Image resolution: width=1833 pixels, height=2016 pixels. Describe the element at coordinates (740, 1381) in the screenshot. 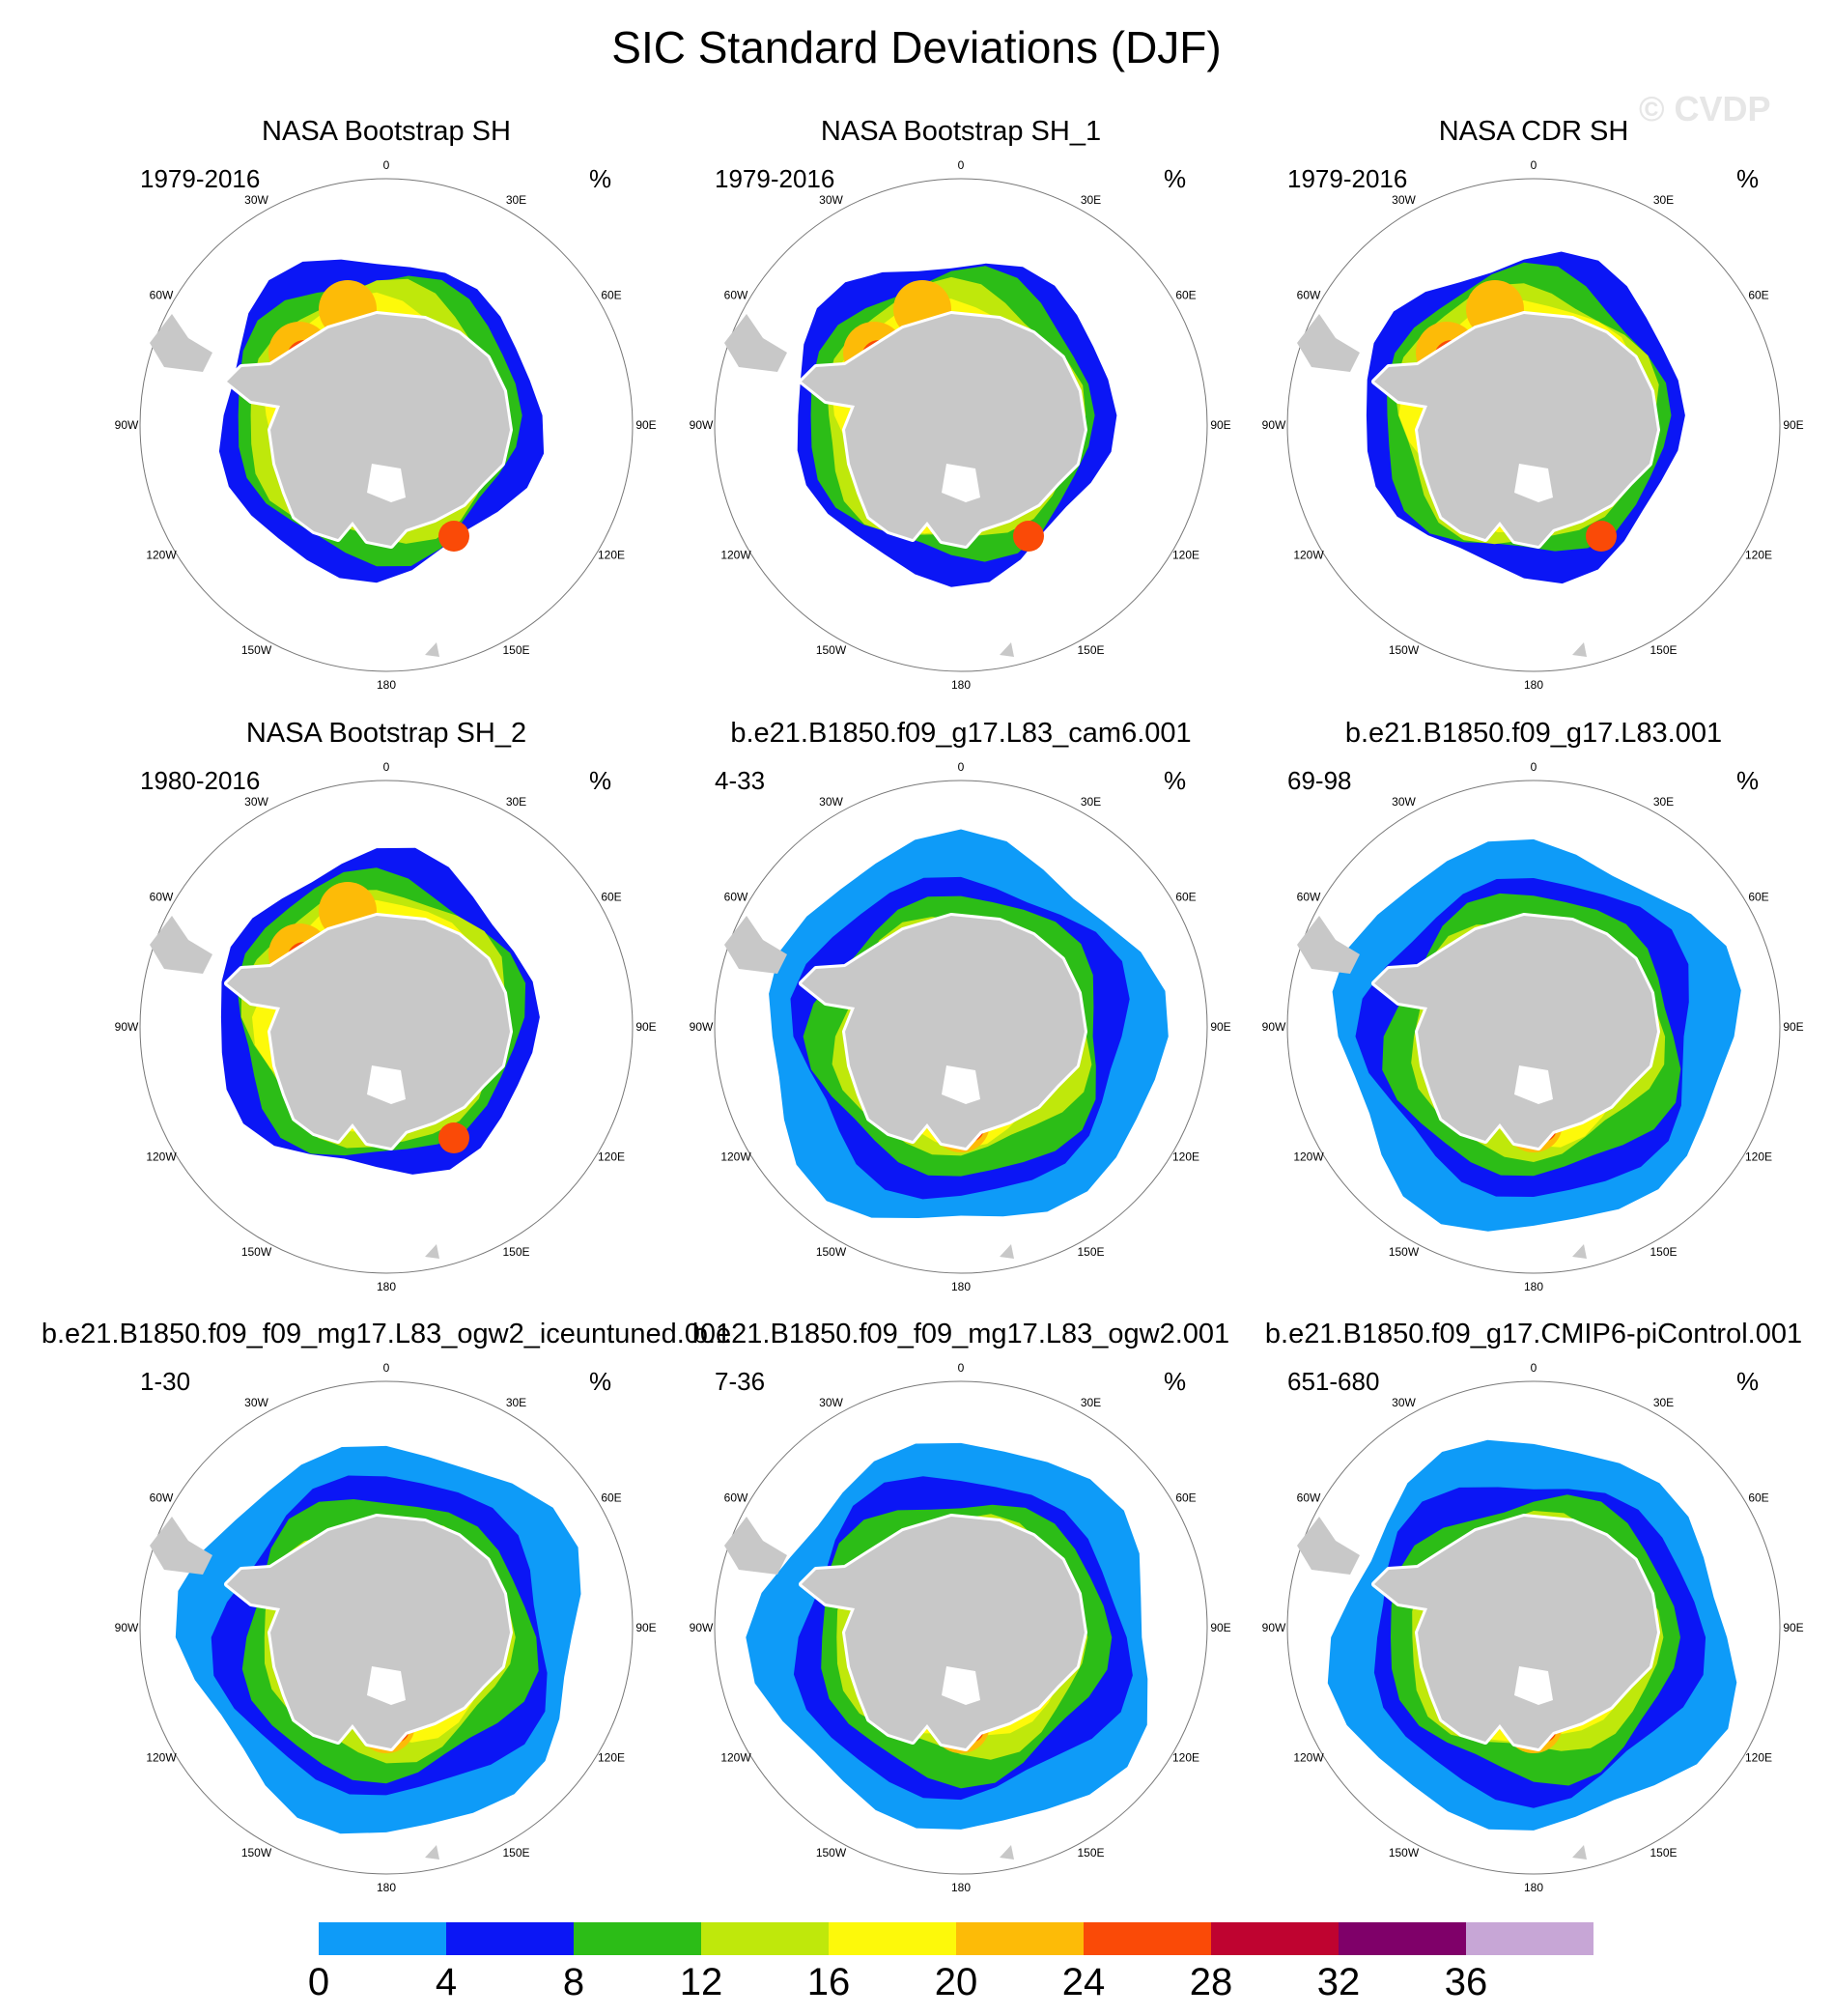

I see `panel-period: 7-36` at that location.